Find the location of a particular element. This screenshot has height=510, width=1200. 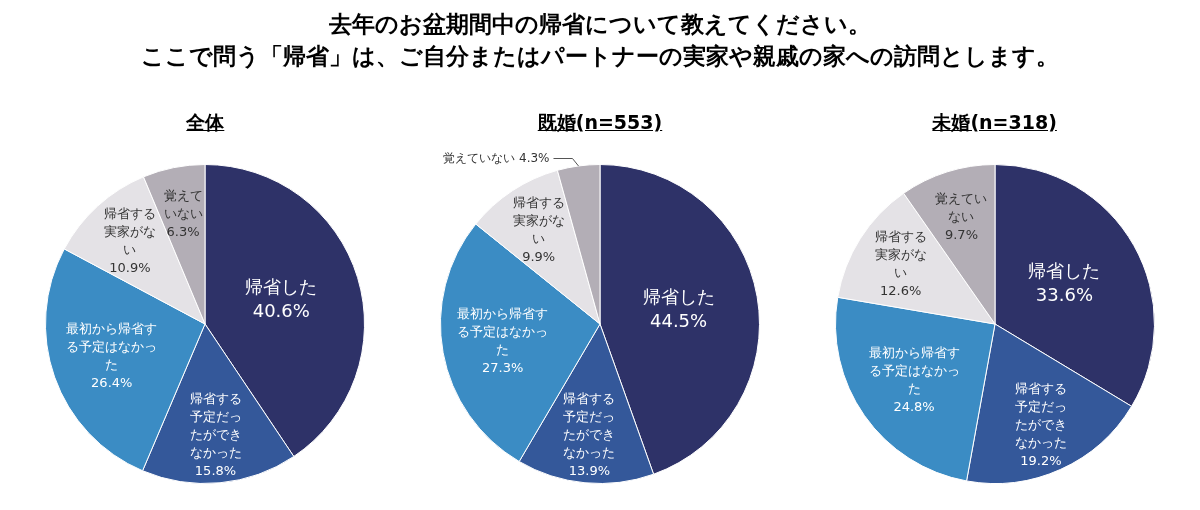

text: ここで問う「帰省」は、ご自分またはパートナーの実家や親戚の家への訪問とします。 is located at coordinates (600, 56).